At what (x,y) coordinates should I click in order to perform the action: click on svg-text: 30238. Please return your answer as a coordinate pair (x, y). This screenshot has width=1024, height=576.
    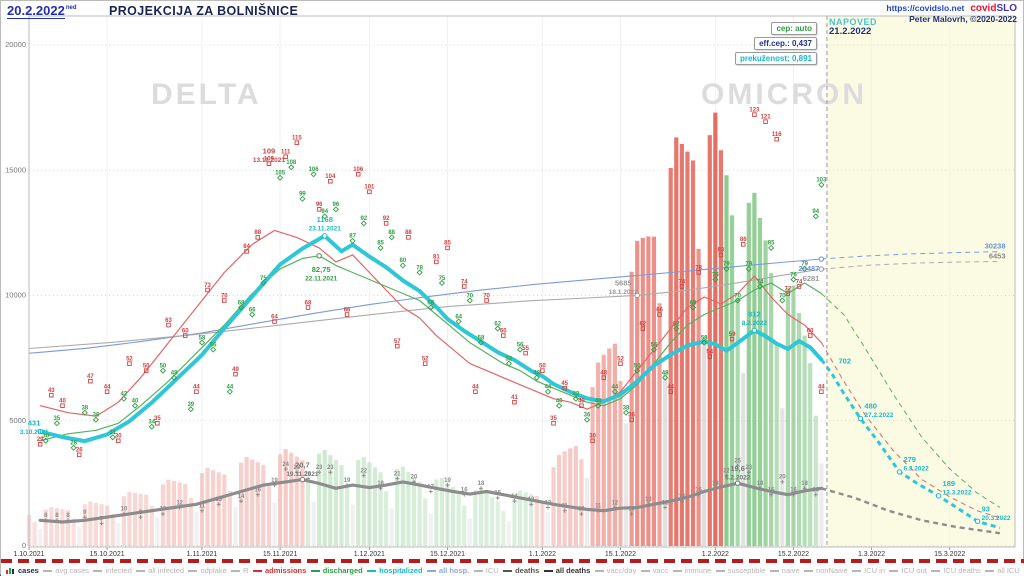
    Looking at the image, I should click on (995, 246).